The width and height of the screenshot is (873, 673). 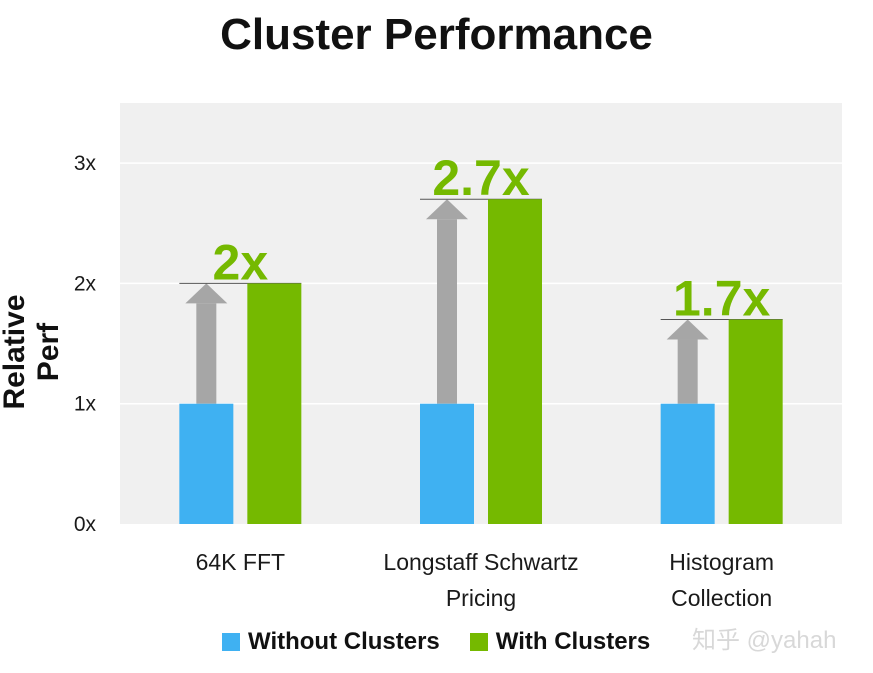 I want to click on speedup-label: 1.7x, so click(x=722, y=299).